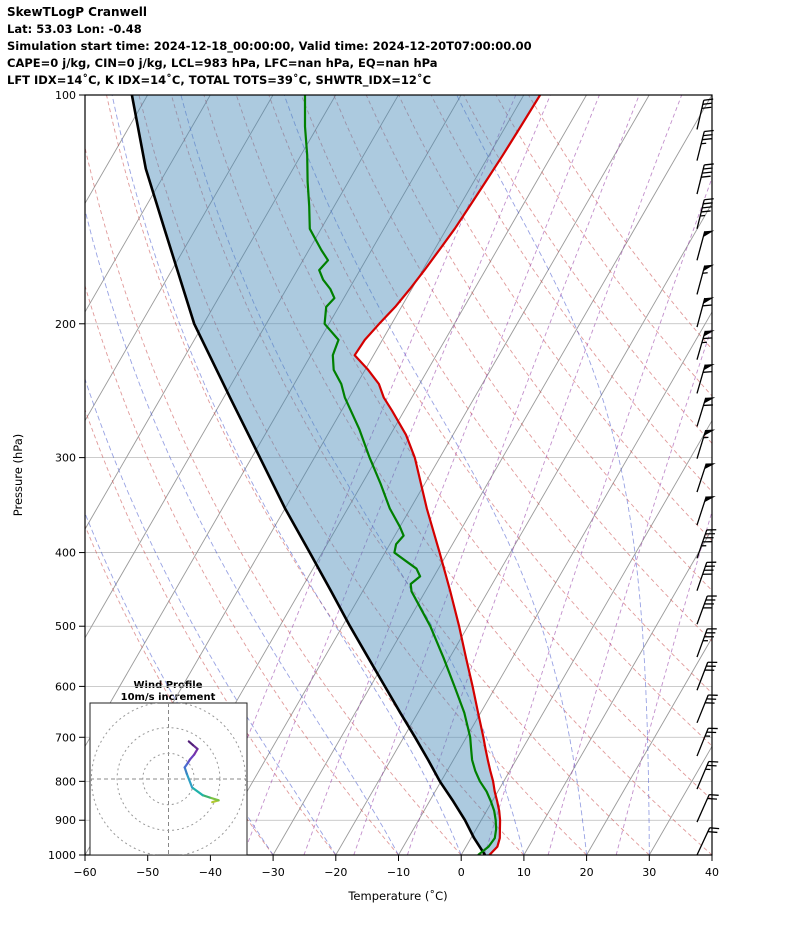 This screenshot has width=794, height=937. What do you see at coordinates (784, 475) in the screenshot?
I see `moist-adiabat-line` at bounding box center [784, 475].